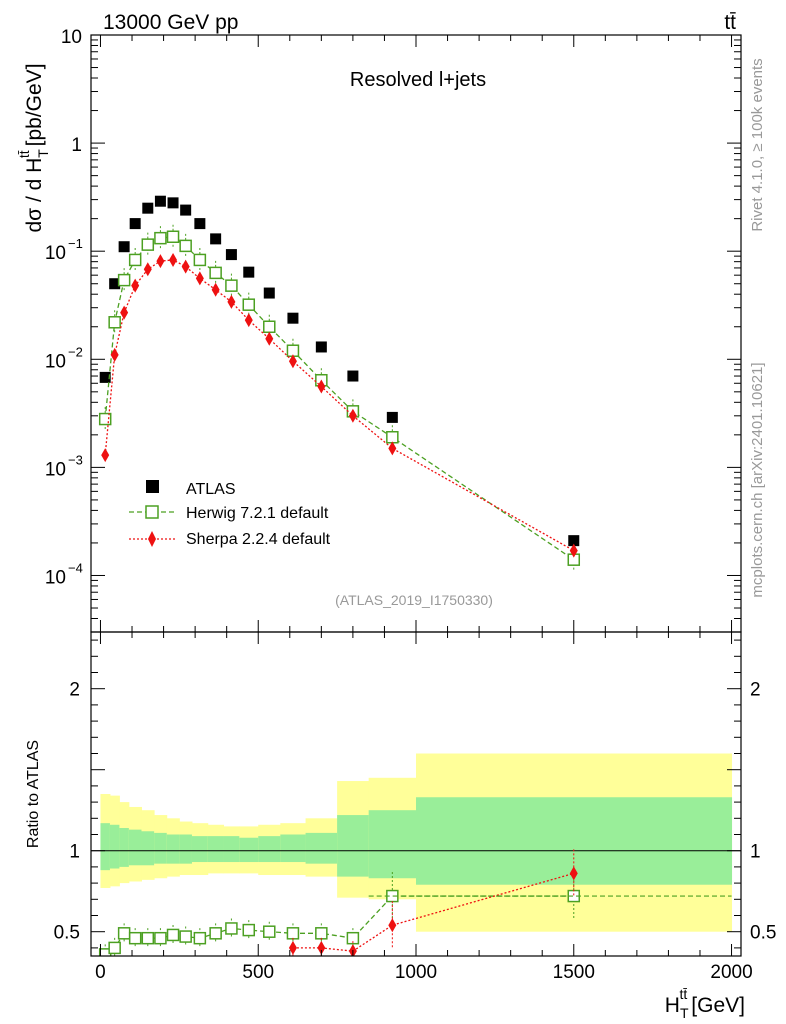 Image resolution: width=786 pixels, height=1024 pixels. I want to click on legend-atlas-label: ATLAS, so click(211, 489).